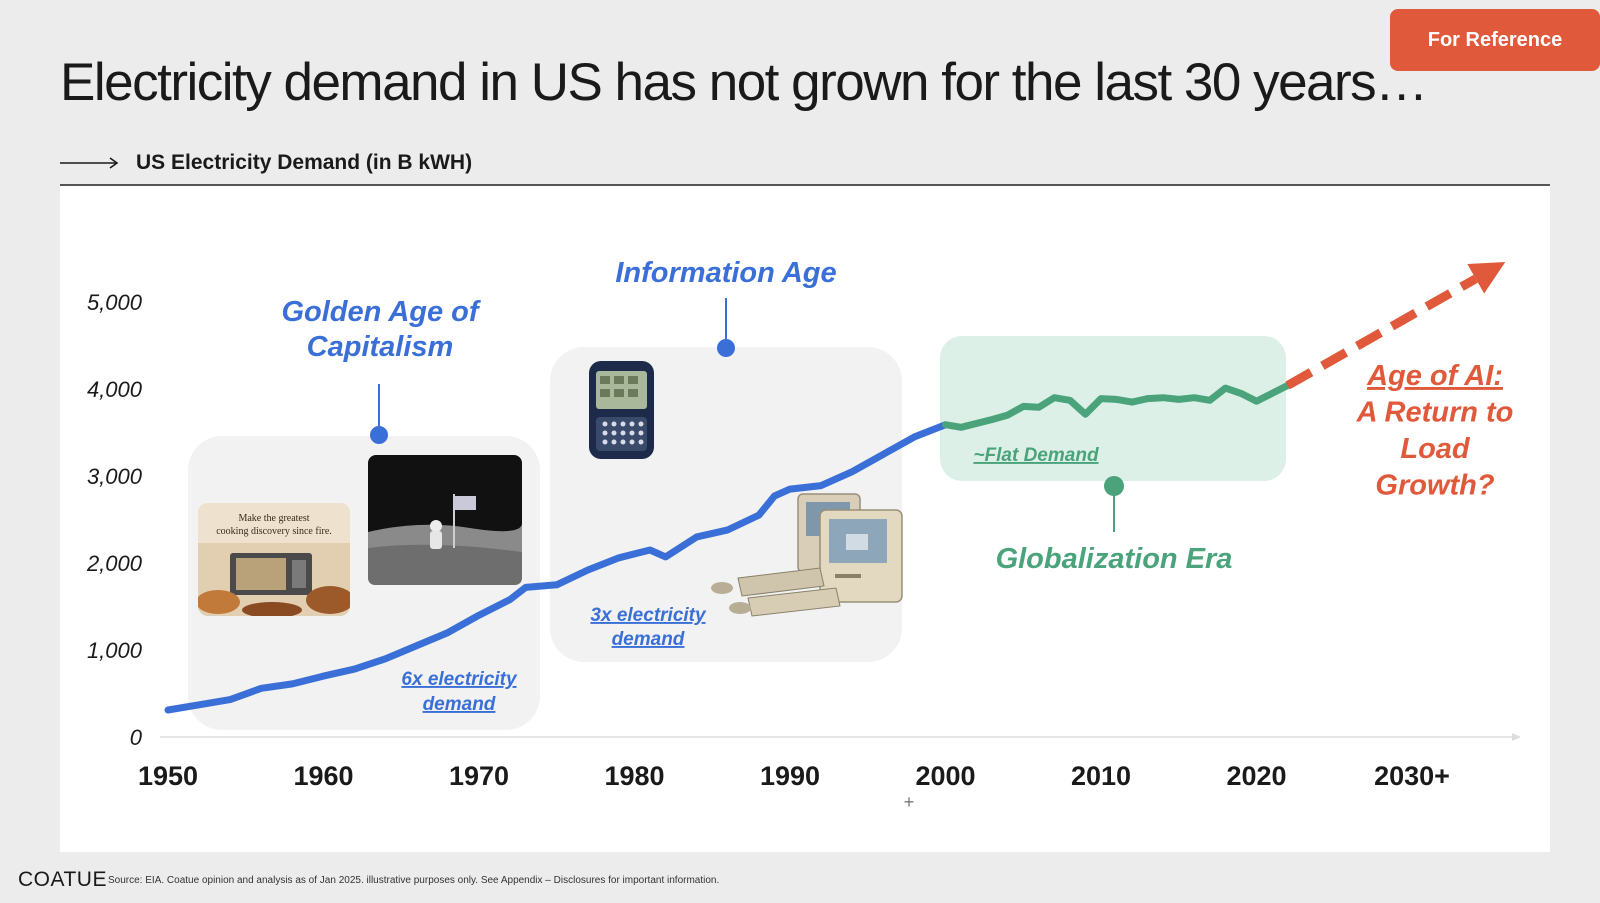 The width and height of the screenshot is (1600, 903). What do you see at coordinates (274, 531) in the screenshot?
I see `microwave-ad-caption-line2: cooking discovery since fire.` at bounding box center [274, 531].